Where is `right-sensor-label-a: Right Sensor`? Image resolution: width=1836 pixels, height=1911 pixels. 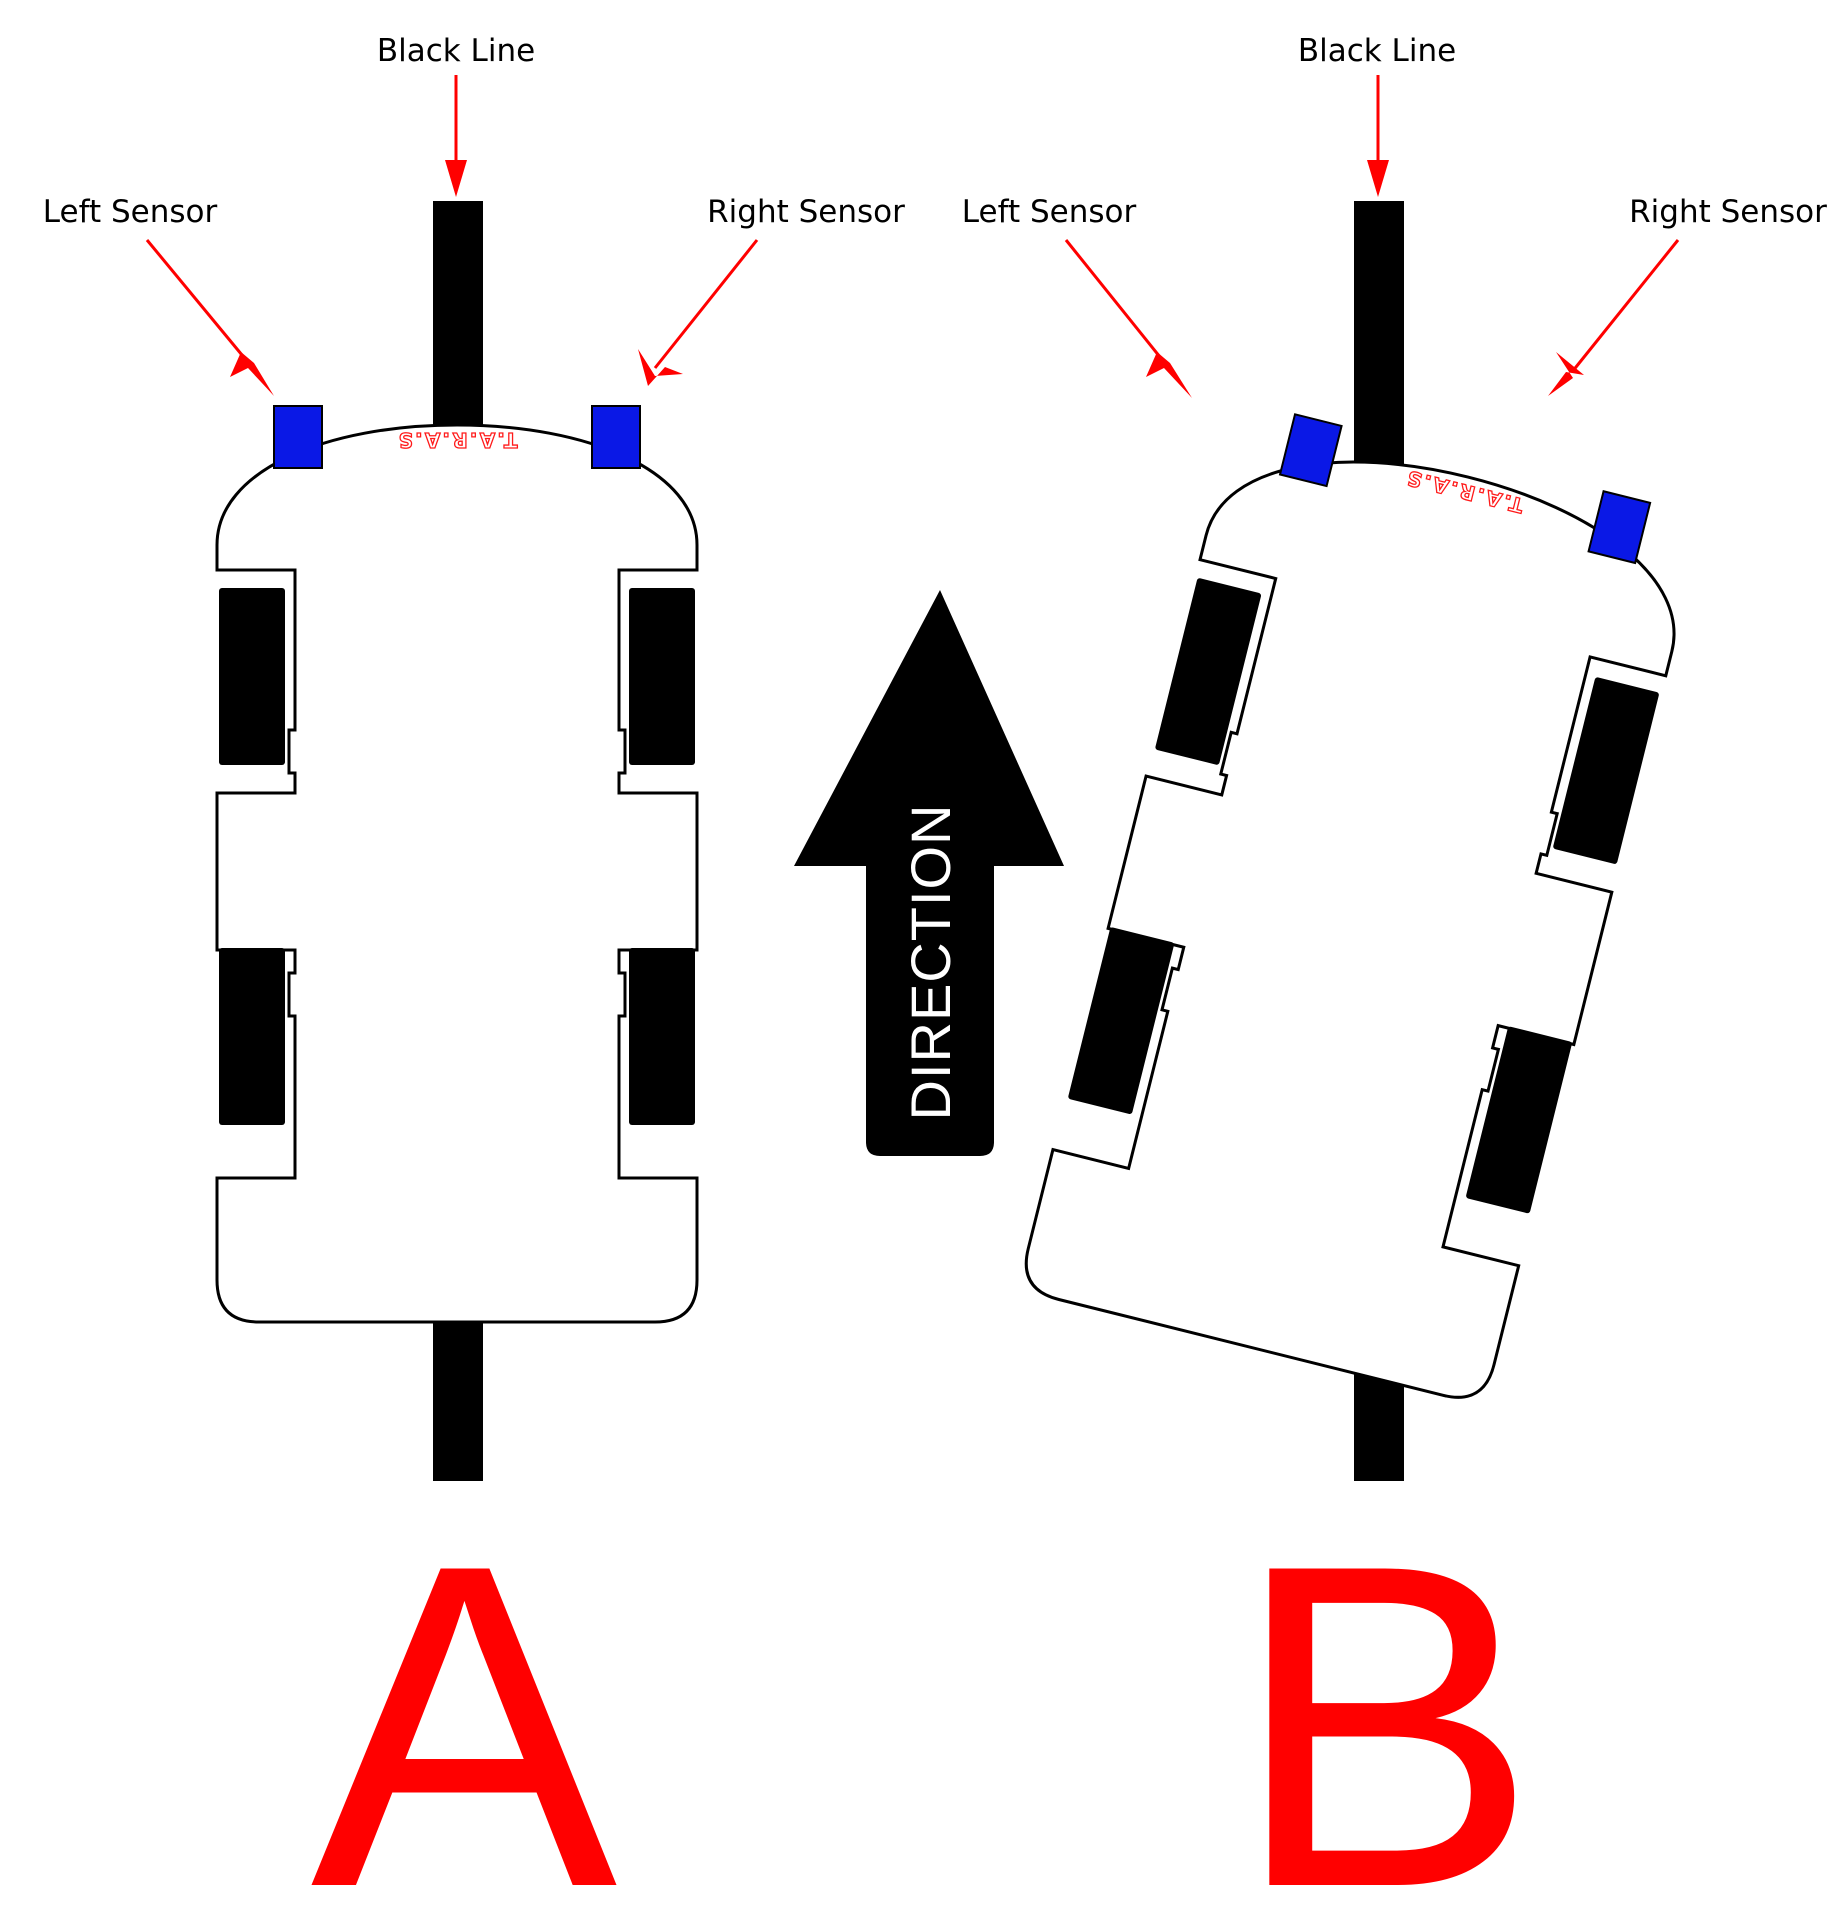
right-sensor-label-a: Right Sensor is located at coordinates (806, 212).